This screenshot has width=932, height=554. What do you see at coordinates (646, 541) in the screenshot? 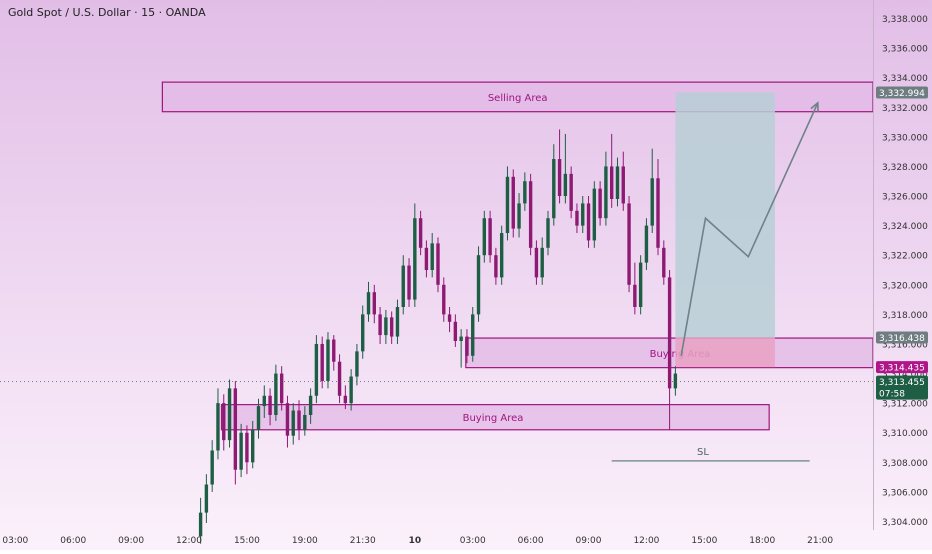
I see `time-tick-label: 12:00` at bounding box center [646, 541].